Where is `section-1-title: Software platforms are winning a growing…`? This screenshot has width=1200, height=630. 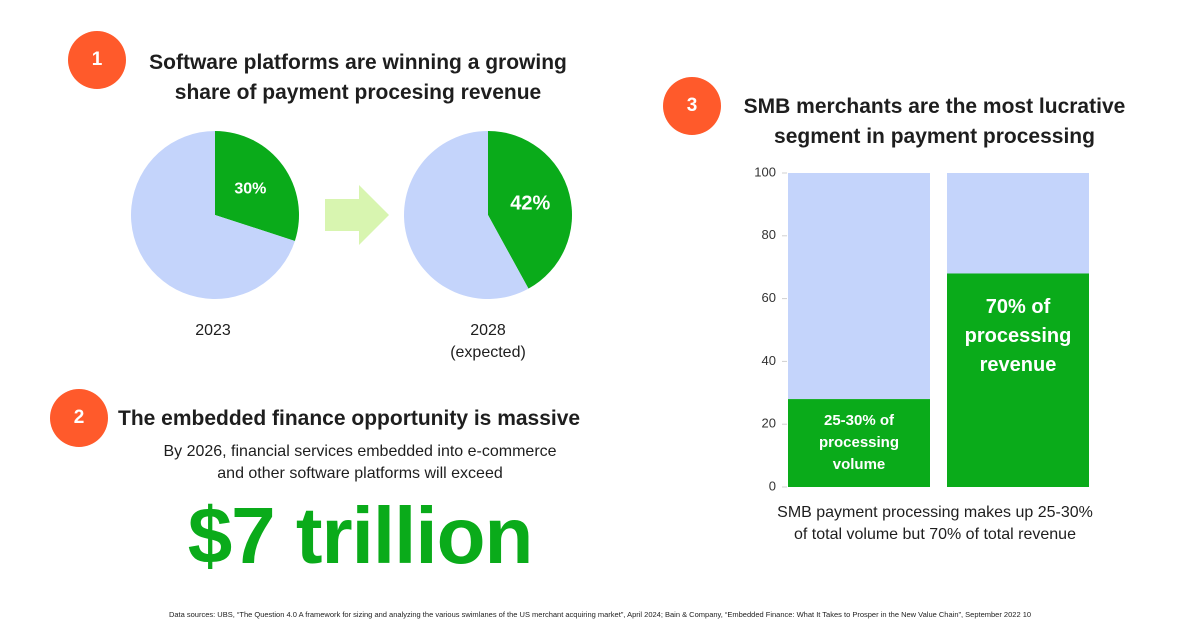
section-1-title: Software platforms are winning a growing… is located at coordinates (358, 78).